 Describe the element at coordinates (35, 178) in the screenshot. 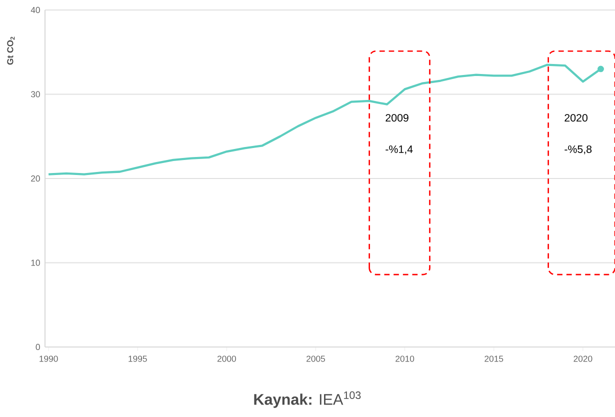

I see `y-tick-label: 20` at that location.